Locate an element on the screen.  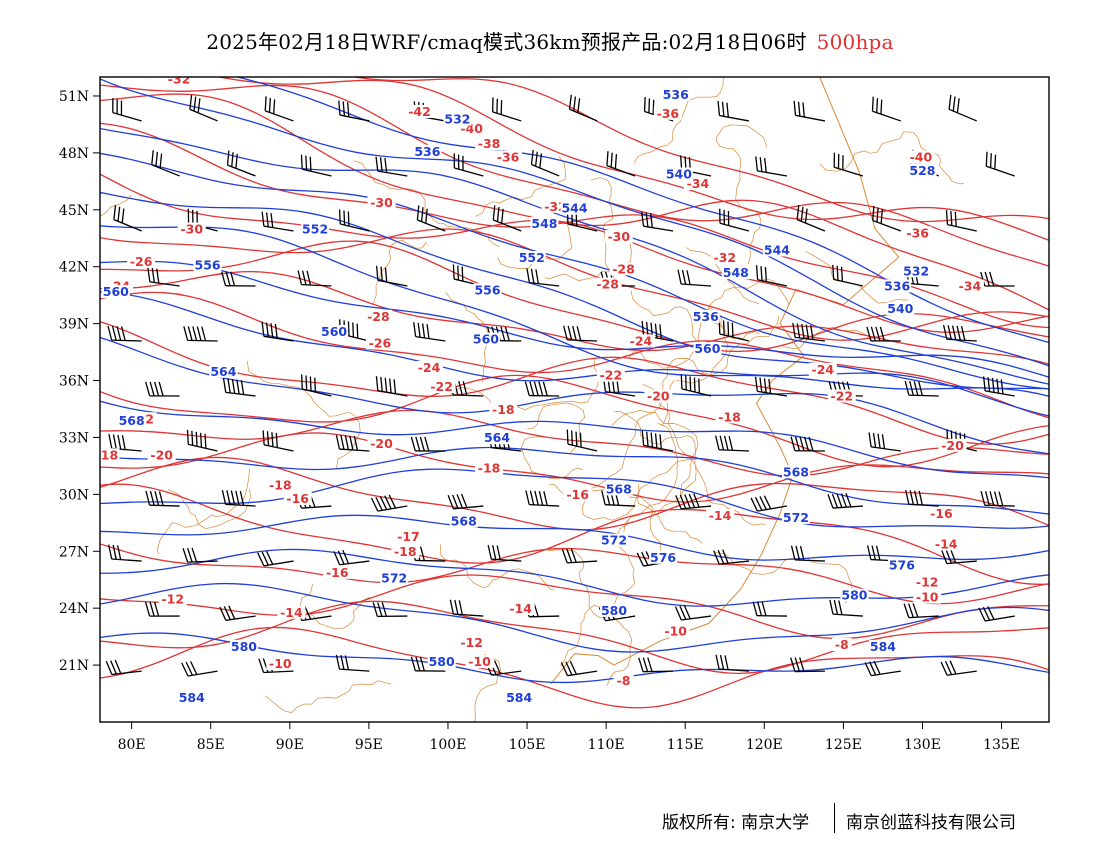
x-tick-label: 85E is located at coordinates (211, 745).